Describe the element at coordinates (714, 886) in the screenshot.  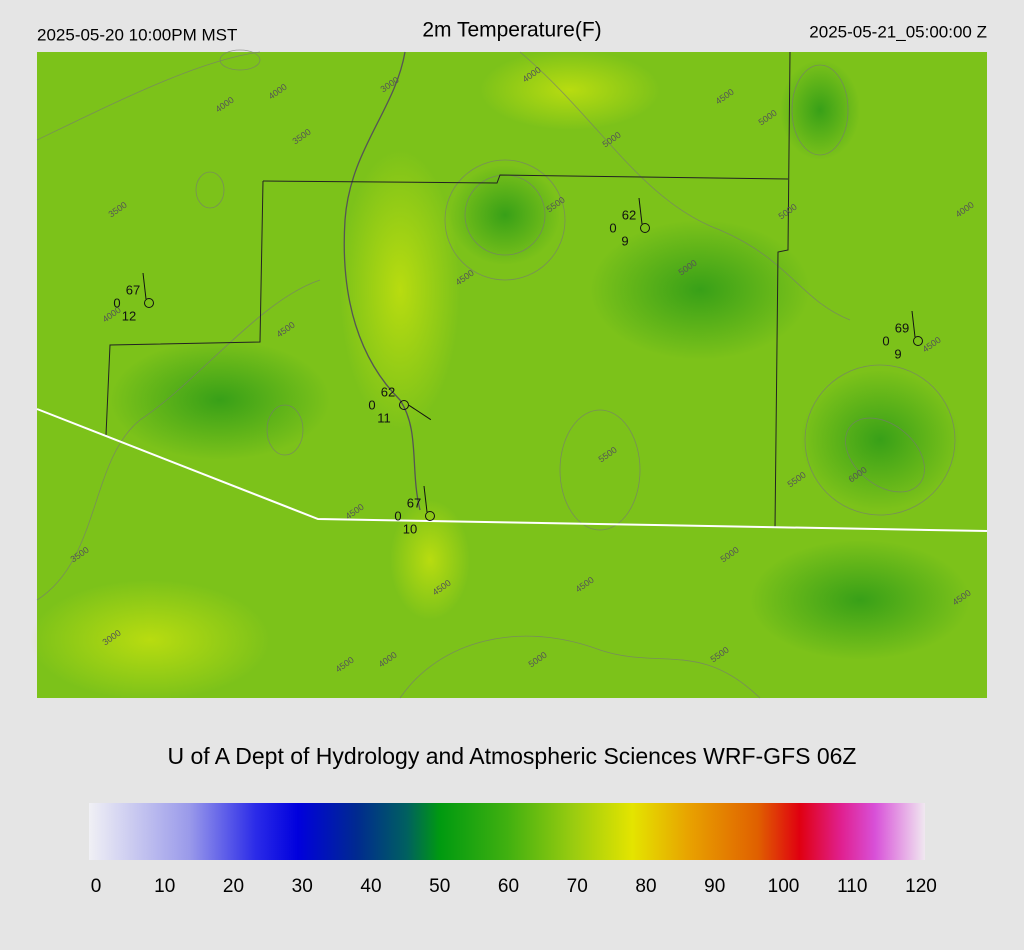
I see `colorbar-tick-label: 90` at that location.